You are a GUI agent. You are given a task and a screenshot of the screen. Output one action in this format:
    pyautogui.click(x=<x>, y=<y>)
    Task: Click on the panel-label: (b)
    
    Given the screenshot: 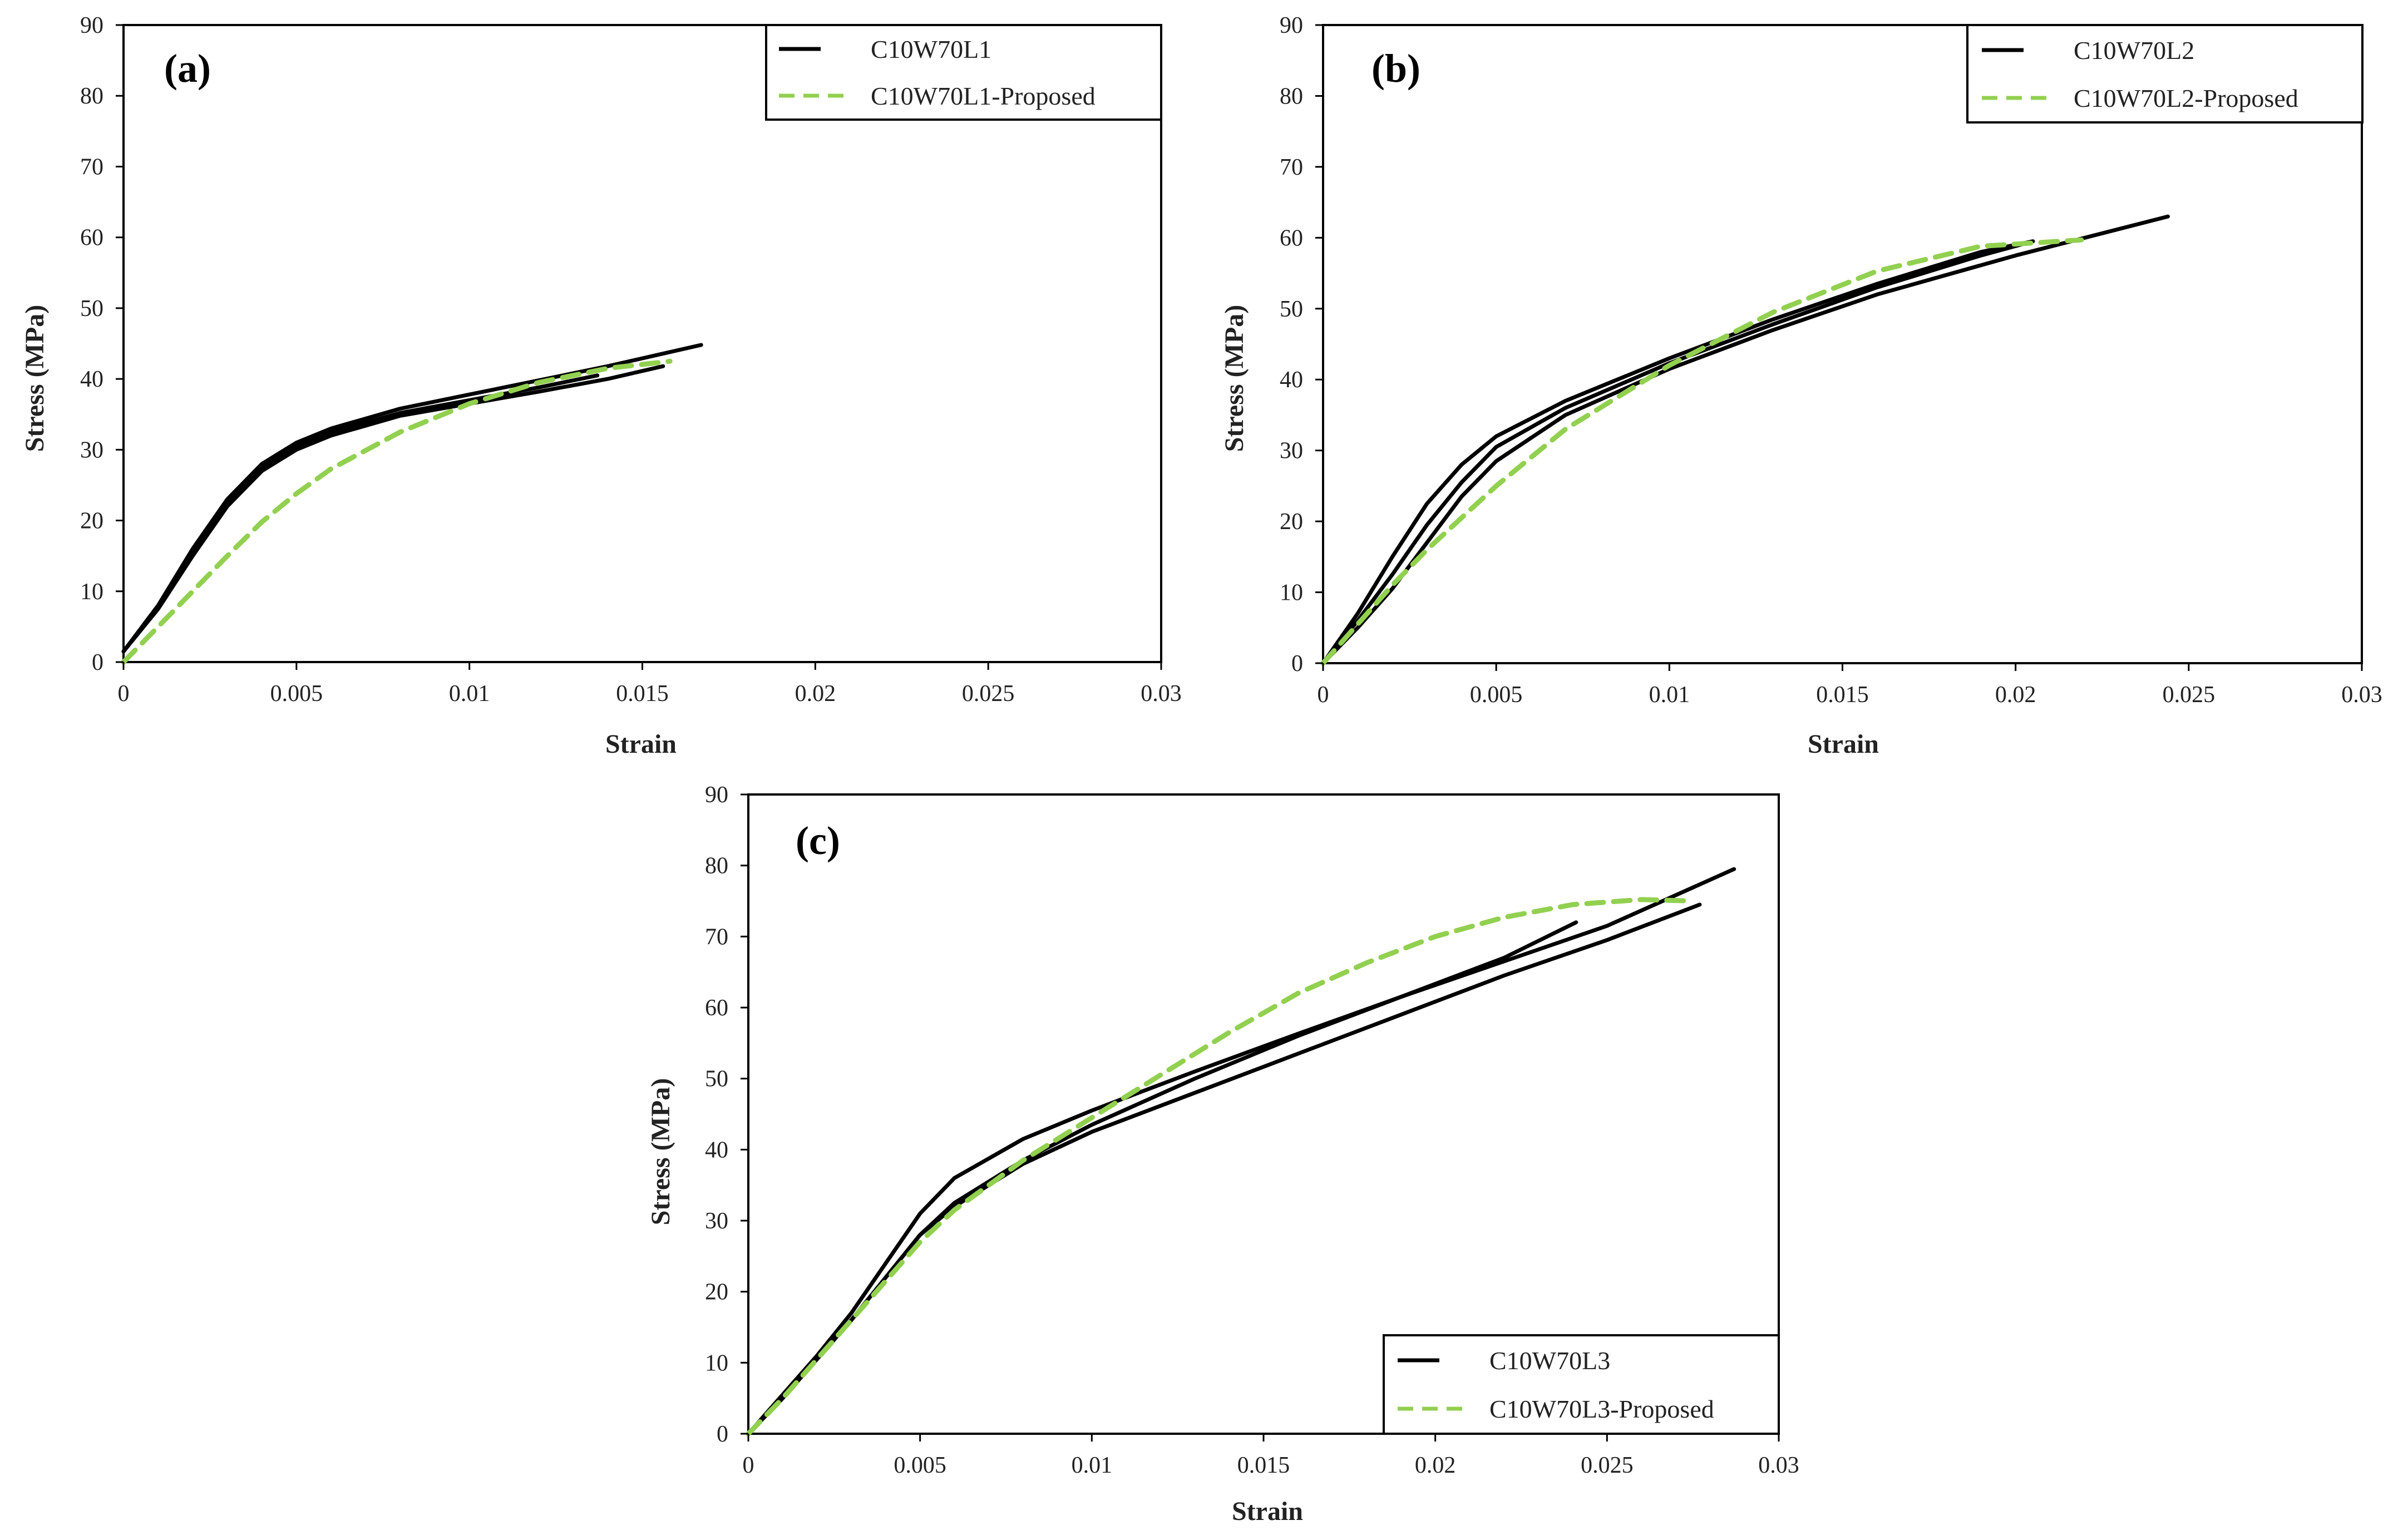 What is the action you would take?
    pyautogui.click(x=1396, y=68)
    